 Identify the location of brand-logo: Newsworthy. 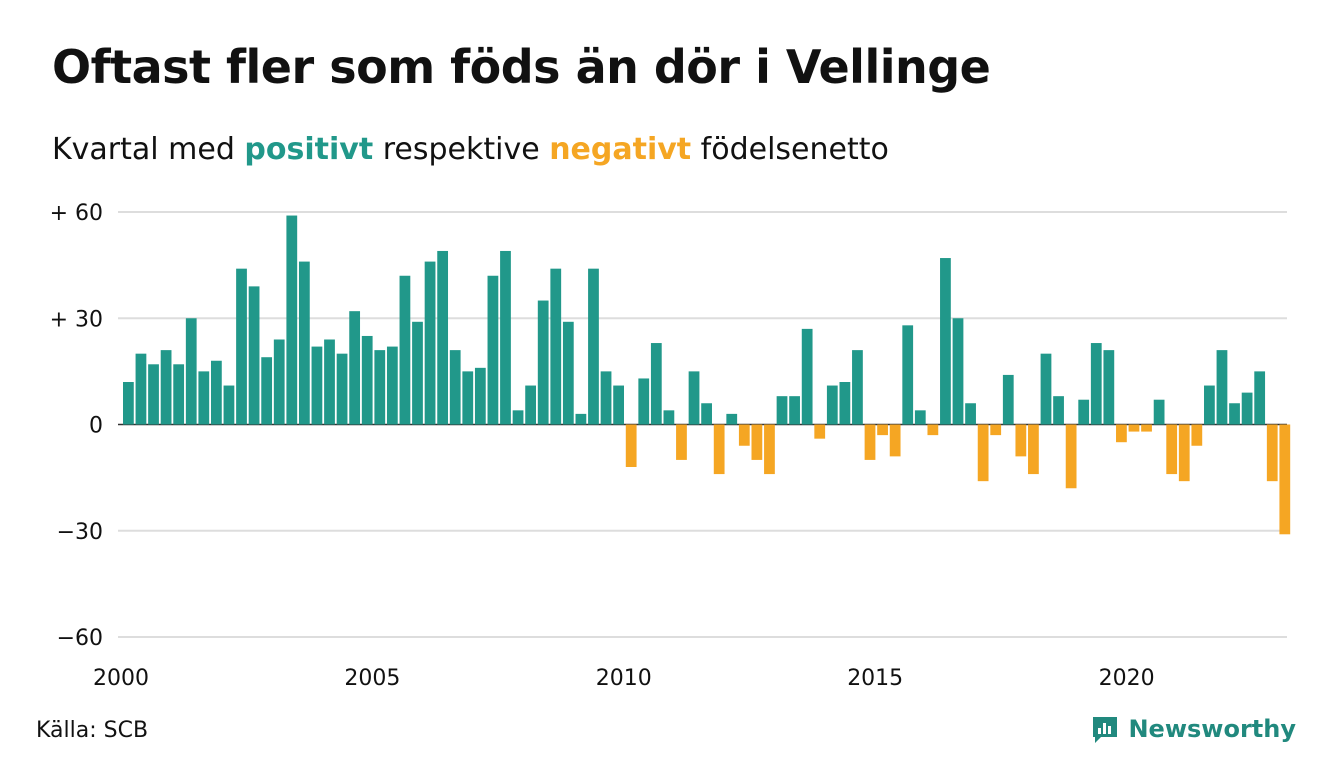
(1193, 729).